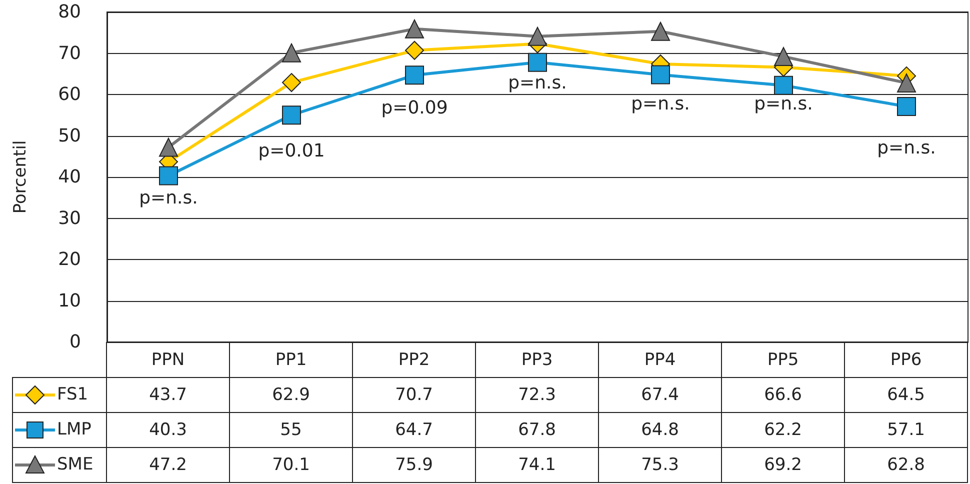  What do you see at coordinates (906, 465) in the screenshot?
I see `data-label: 62.8` at bounding box center [906, 465].